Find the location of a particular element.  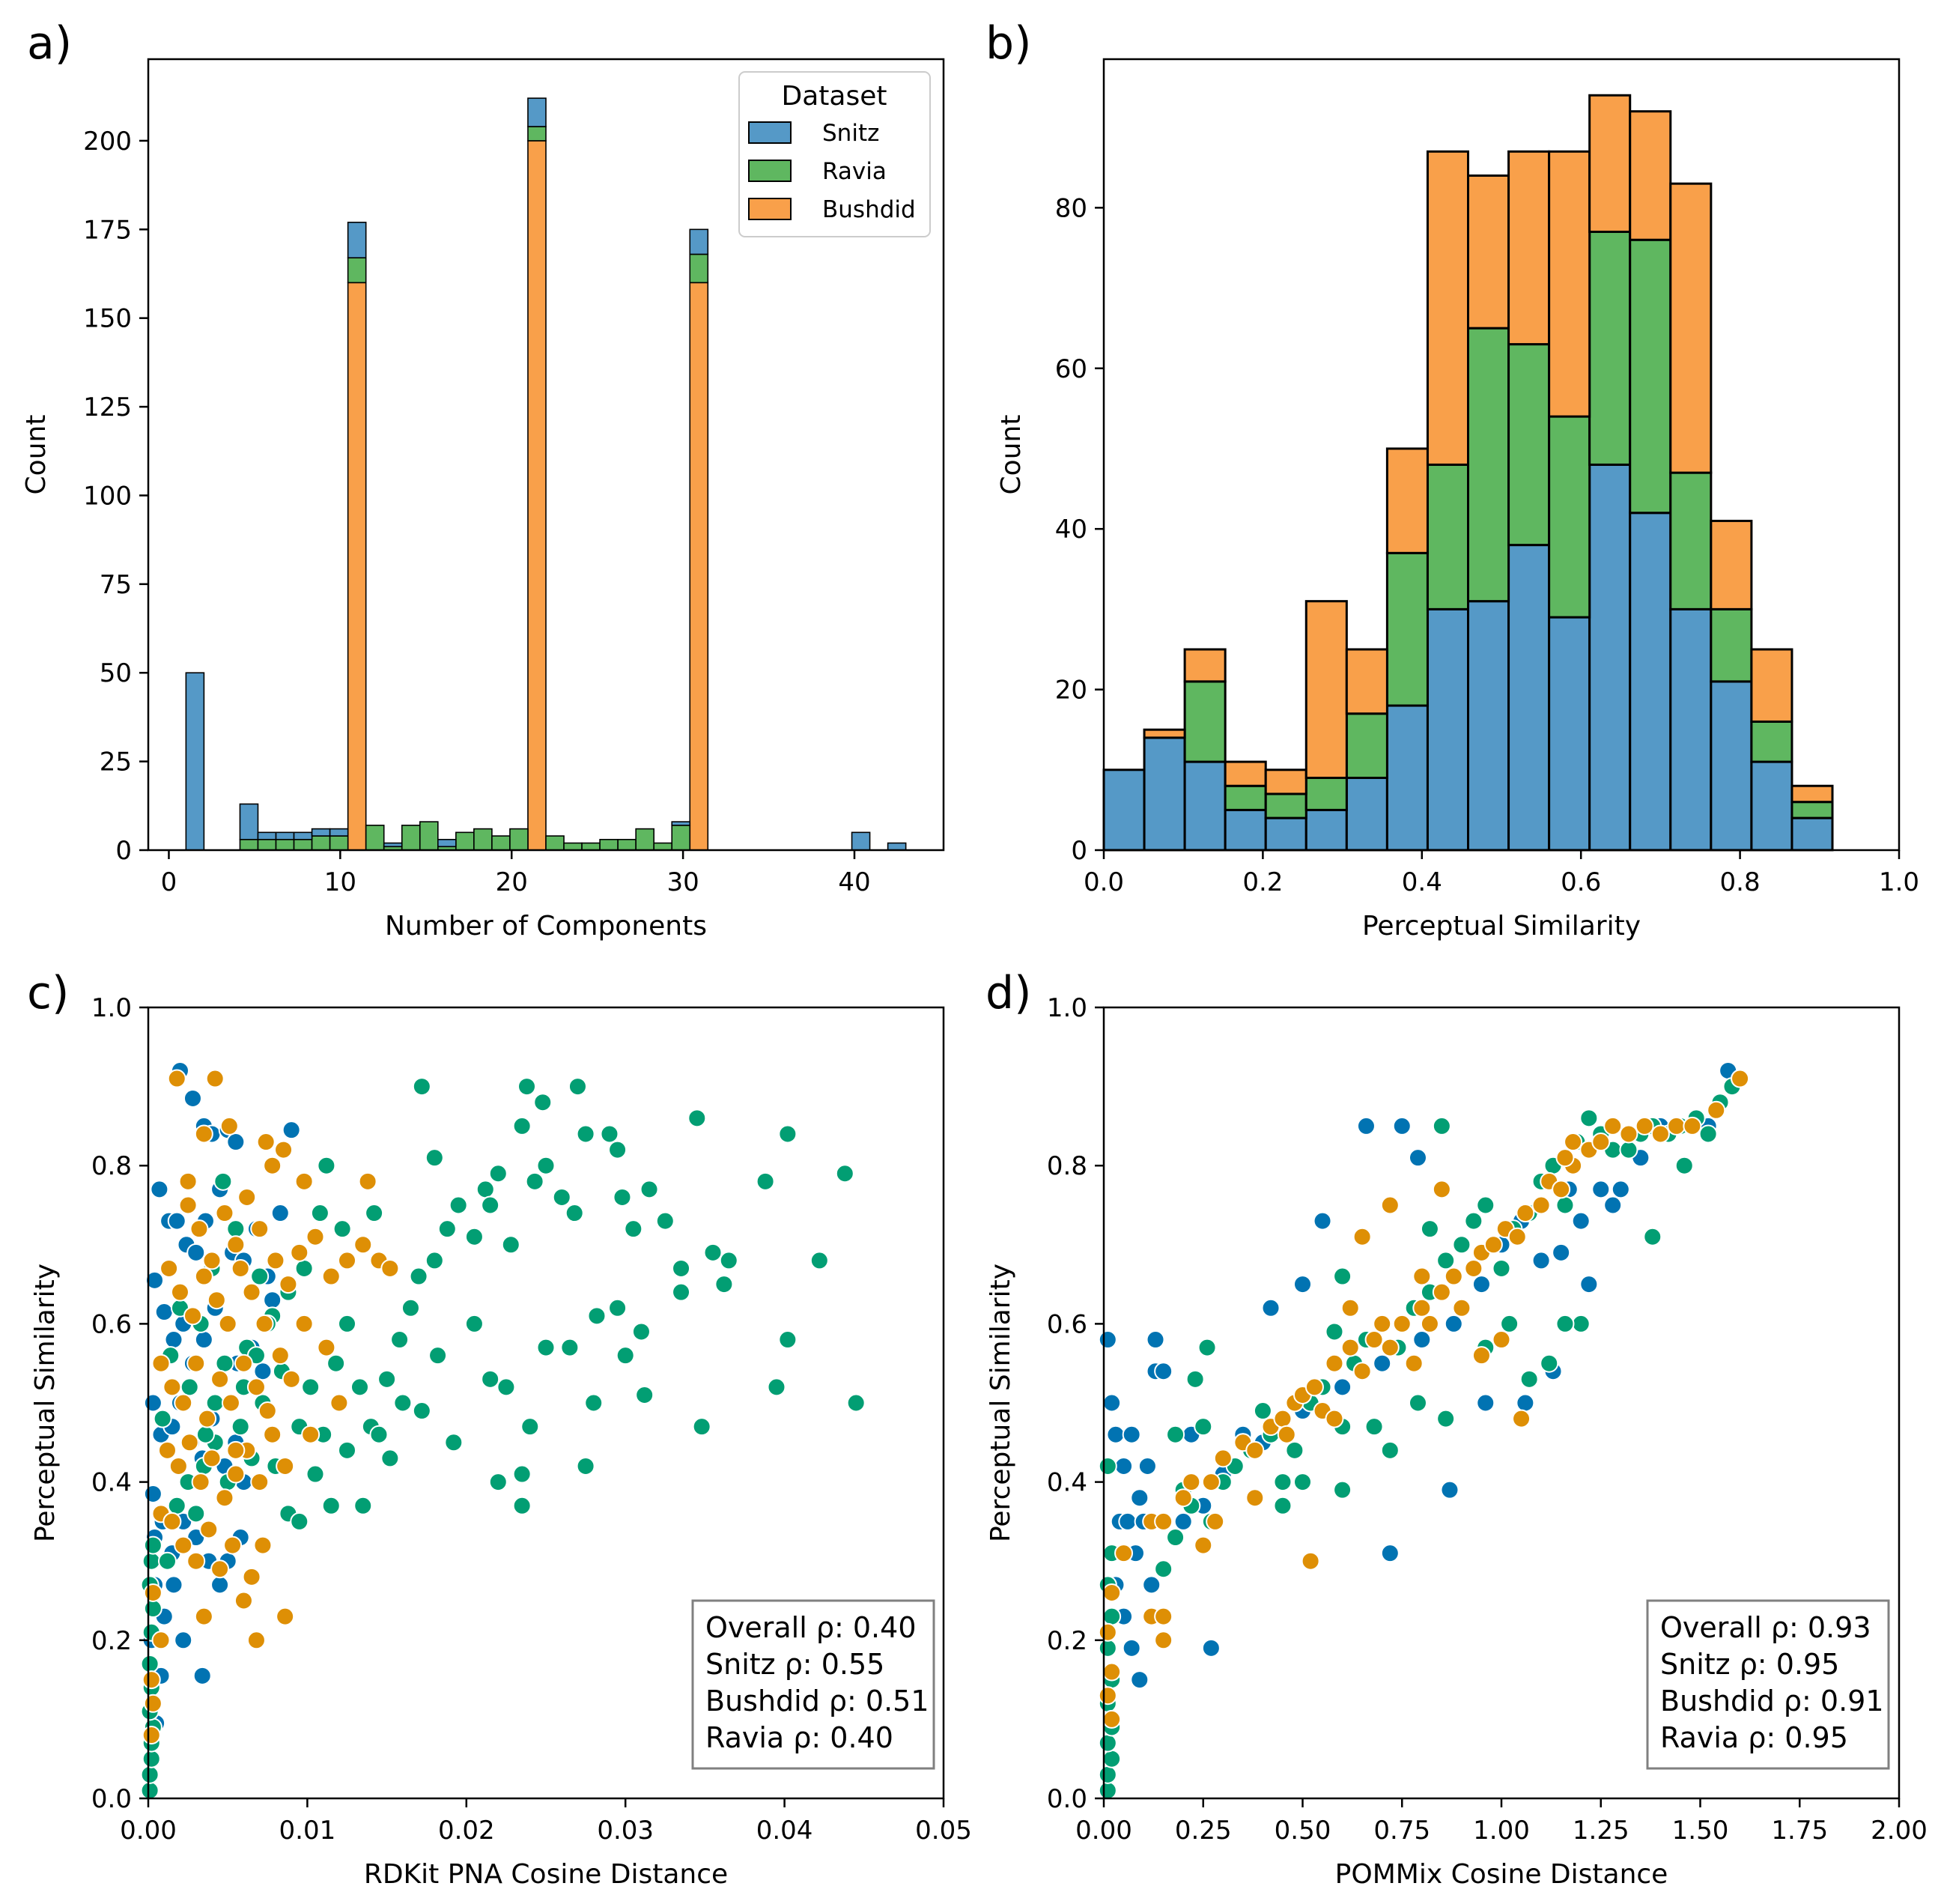

x-tick-label: 0 is located at coordinates (169, 882).